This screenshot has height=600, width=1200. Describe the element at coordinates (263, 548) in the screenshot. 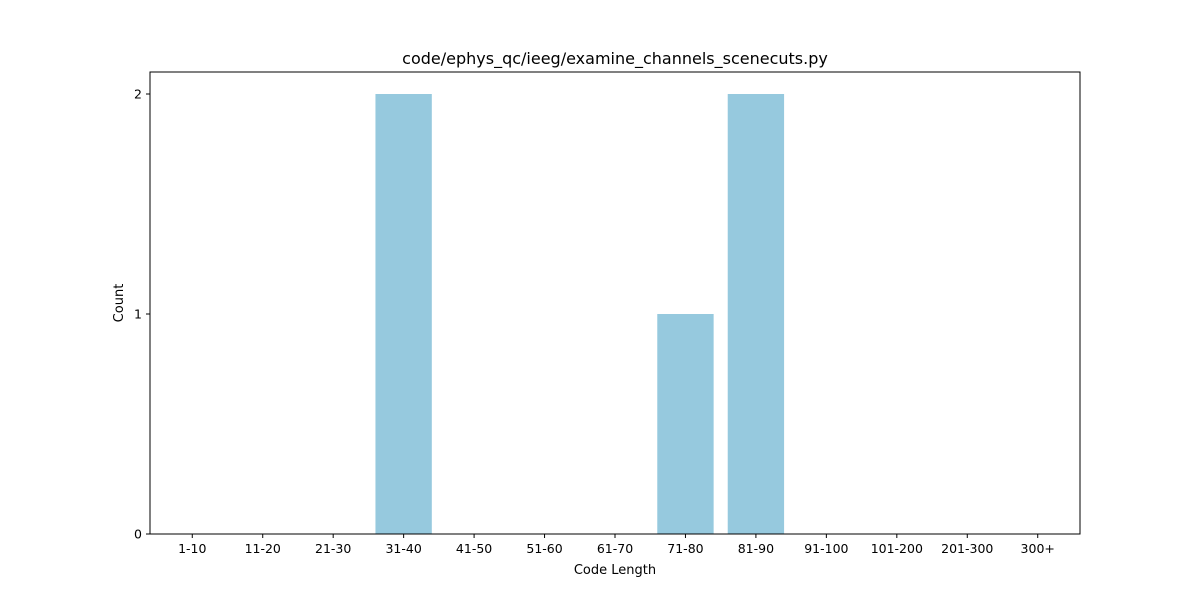

I see `x-tick-label: 11-20` at that location.